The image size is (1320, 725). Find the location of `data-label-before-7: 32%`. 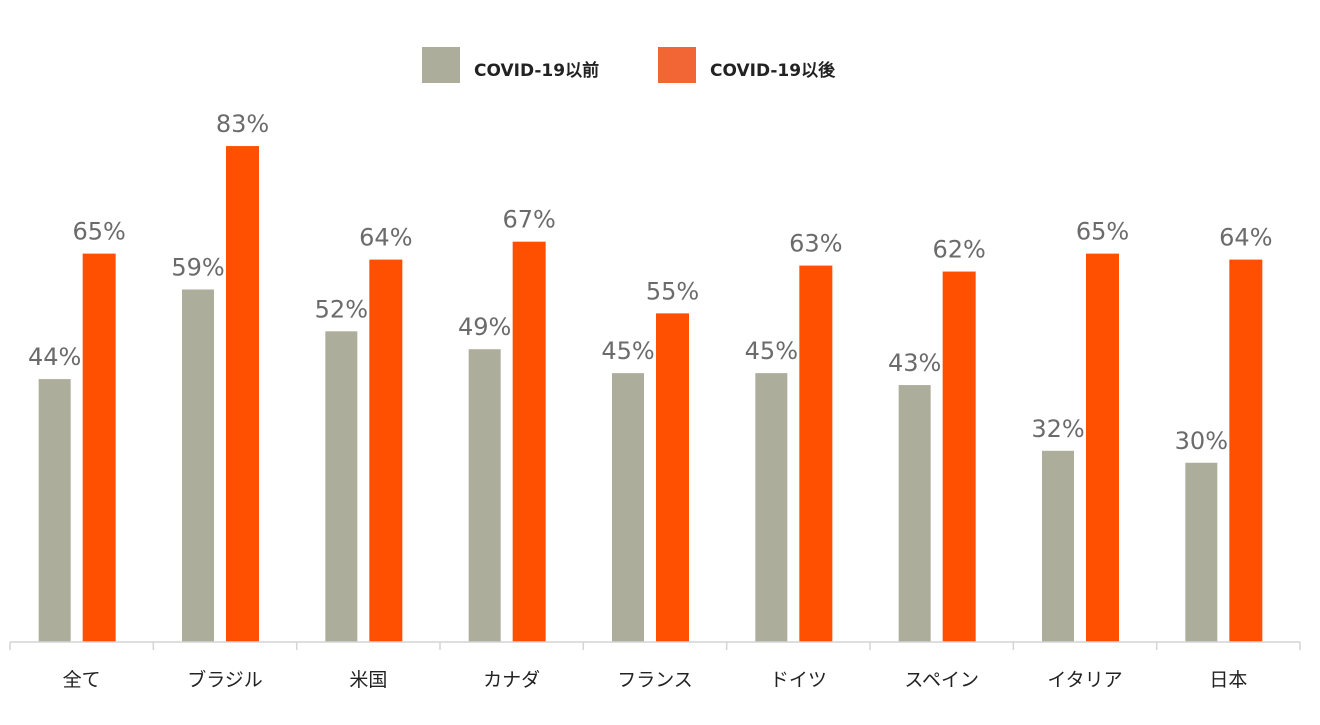

data-label-before-7: 32% is located at coordinates (1057, 429).